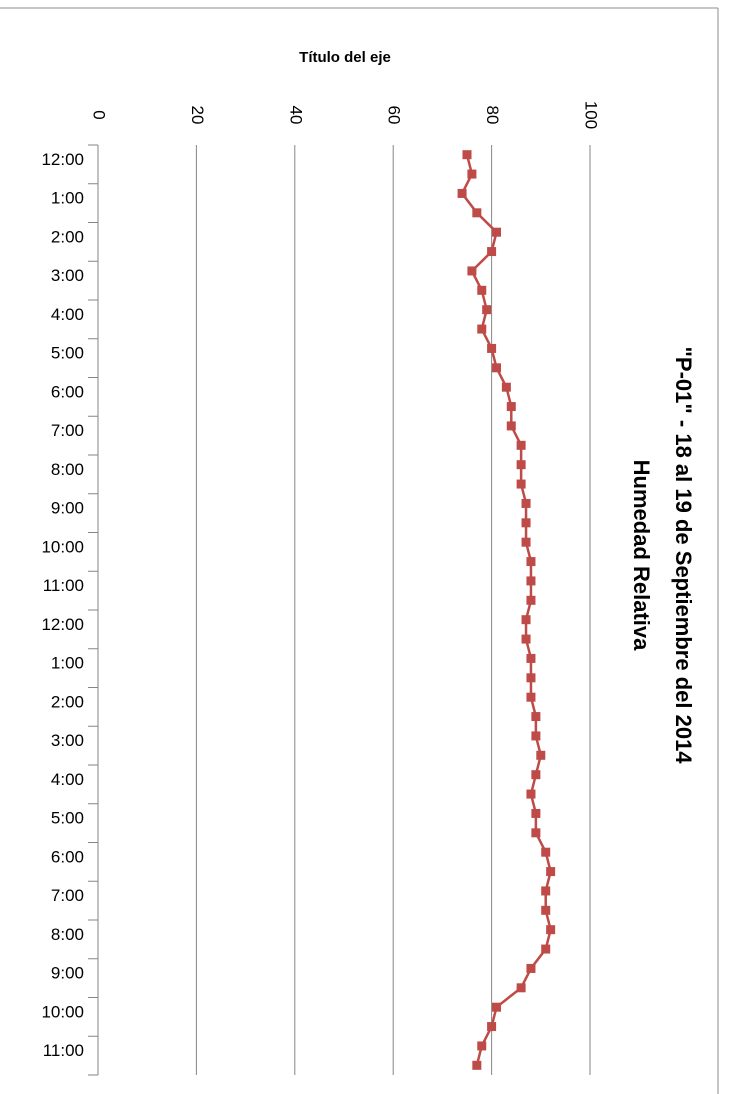  I want to click on value-tick-label: 40, so click(295, 115).